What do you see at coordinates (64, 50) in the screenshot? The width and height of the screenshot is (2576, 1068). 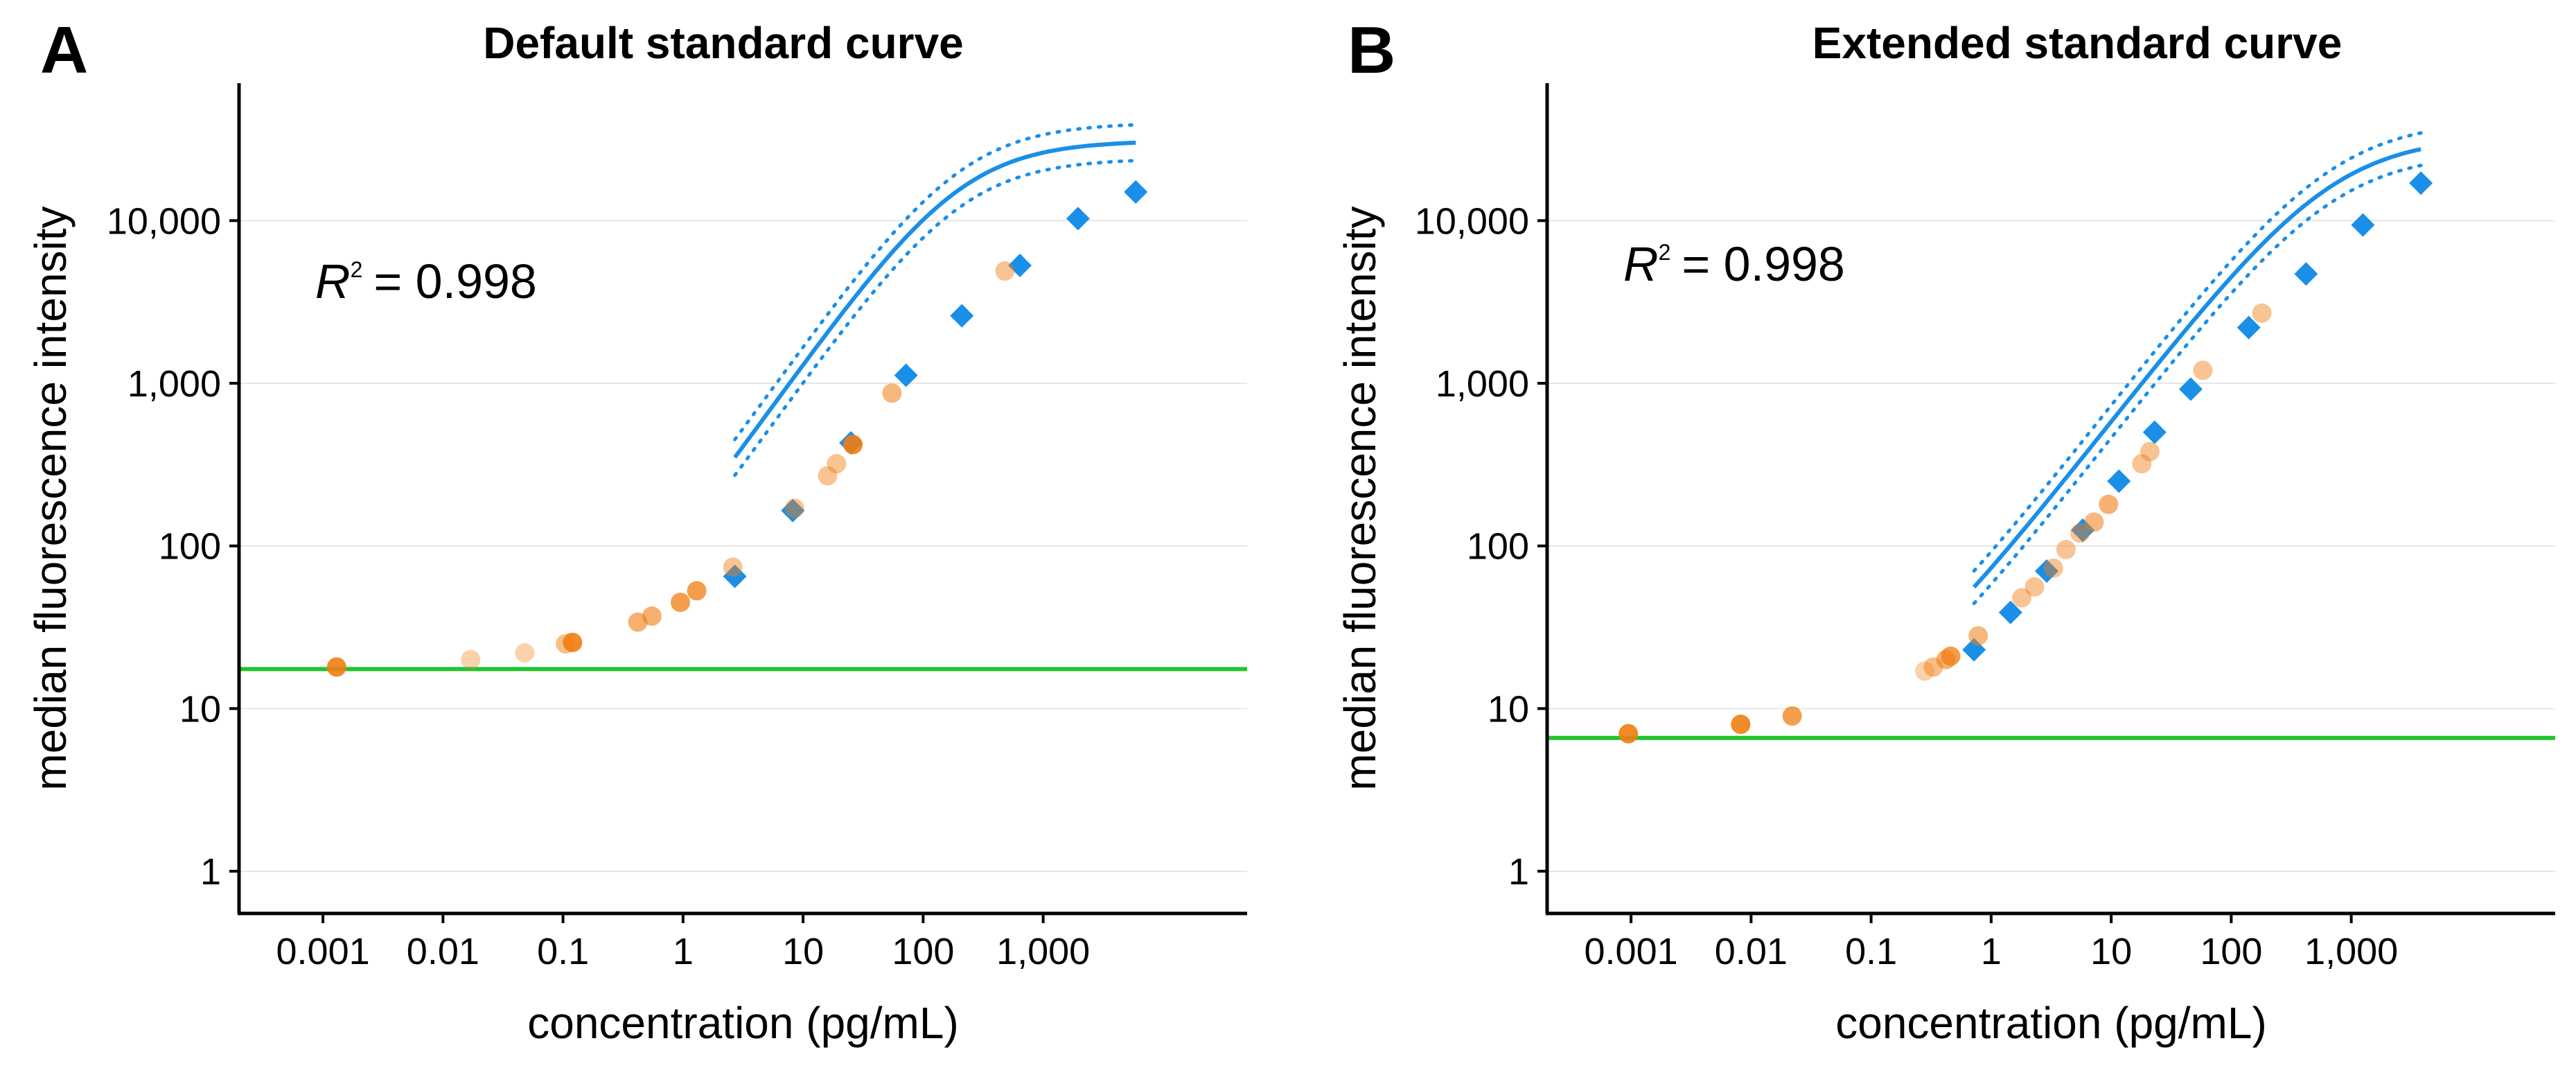 I see `panel-letter-a: A` at bounding box center [64, 50].